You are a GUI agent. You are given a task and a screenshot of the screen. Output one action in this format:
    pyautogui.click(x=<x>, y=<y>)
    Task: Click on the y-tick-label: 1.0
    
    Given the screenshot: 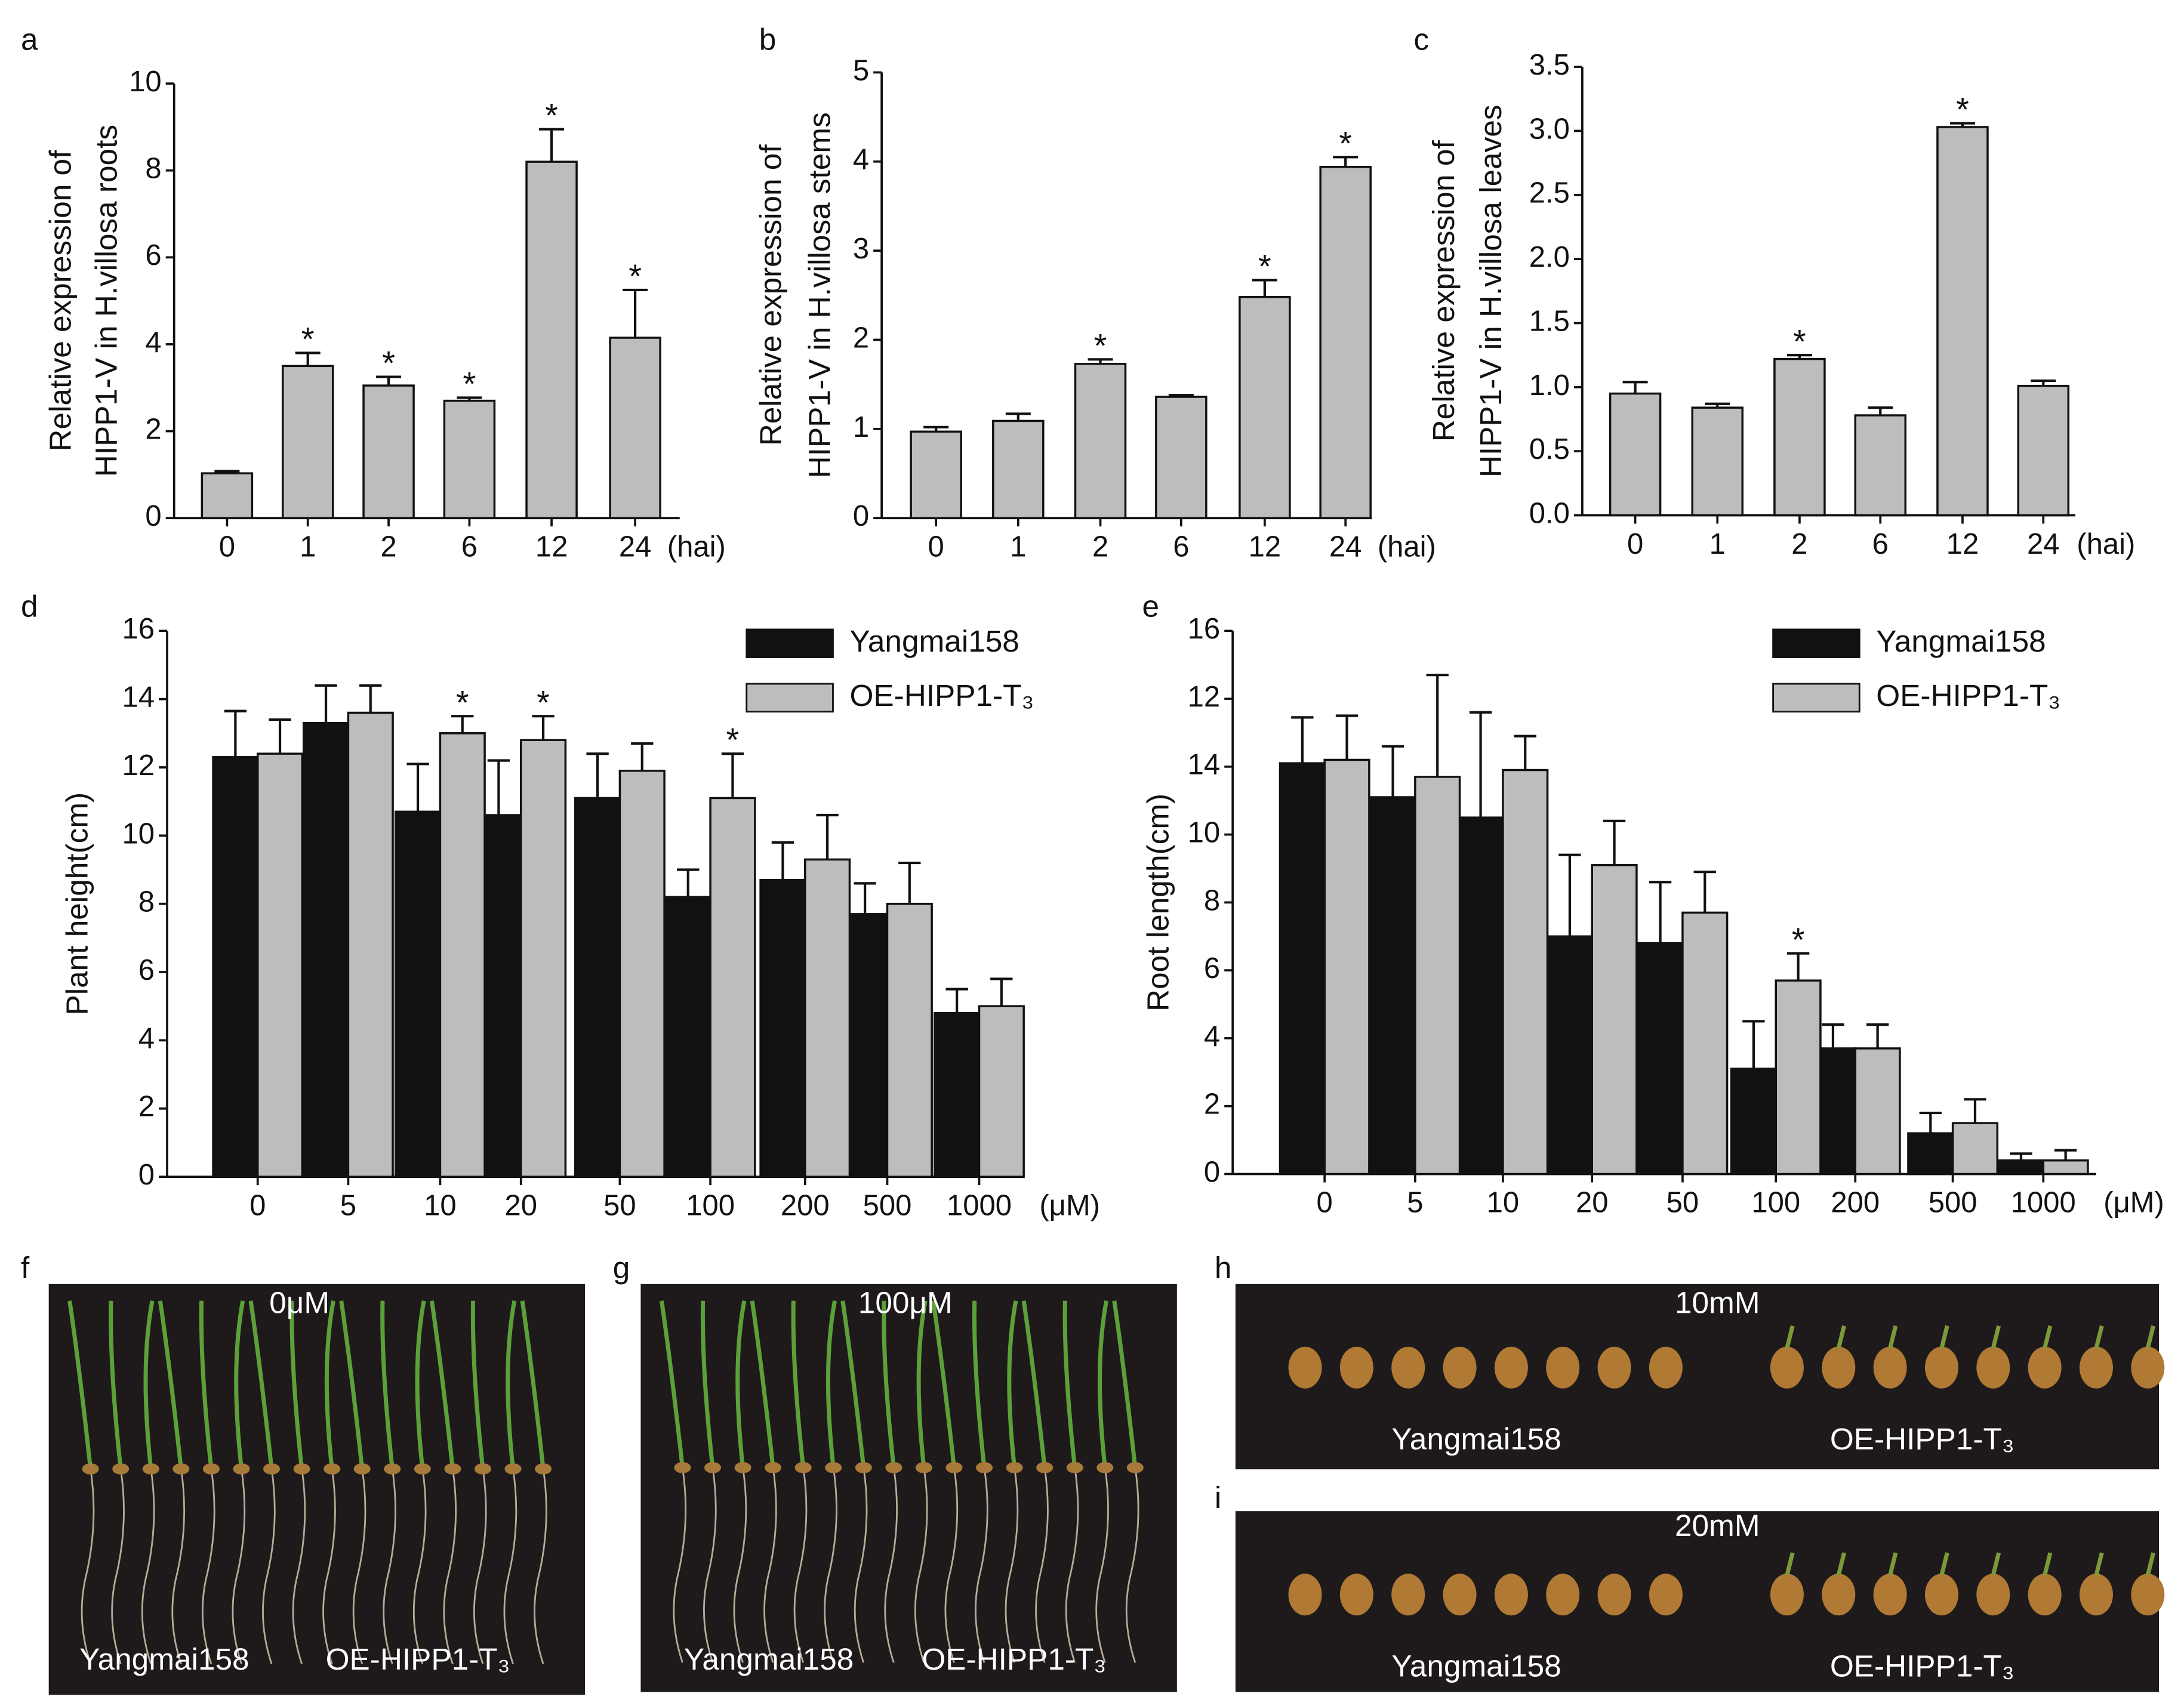 What is the action you would take?
    pyautogui.click(x=1550, y=385)
    